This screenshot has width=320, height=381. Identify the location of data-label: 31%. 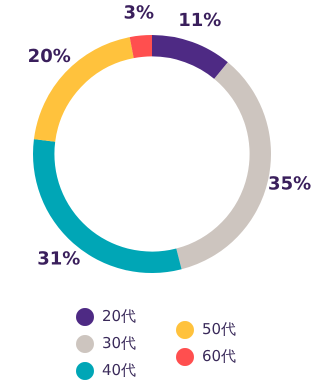
(58, 259).